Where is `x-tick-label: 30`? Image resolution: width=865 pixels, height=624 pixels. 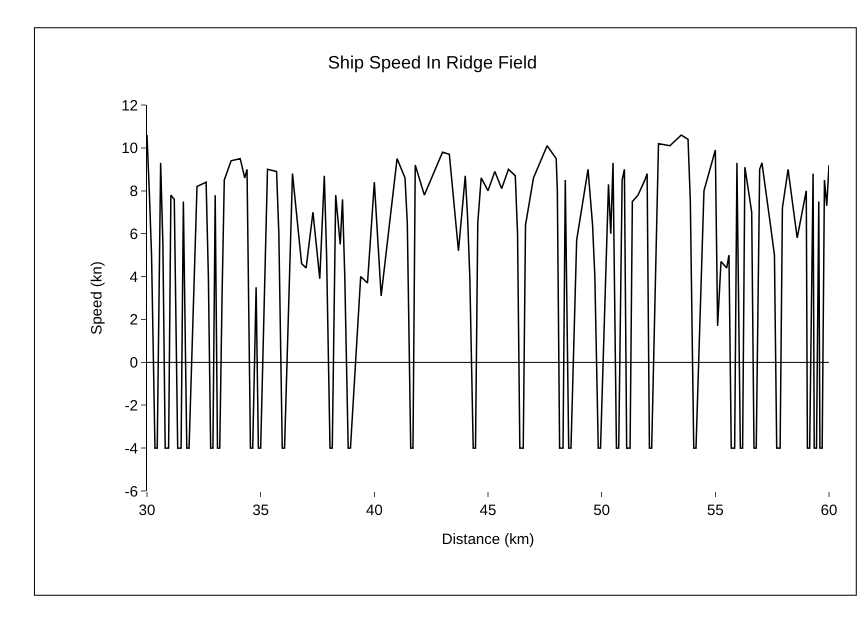
x-tick-label: 30 is located at coordinates (147, 510).